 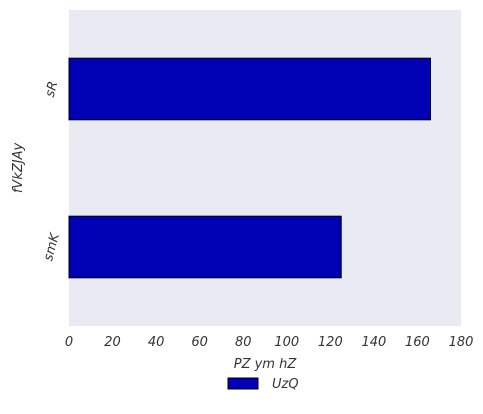 I want to click on x-tick-label: 140, so click(x=373, y=342).